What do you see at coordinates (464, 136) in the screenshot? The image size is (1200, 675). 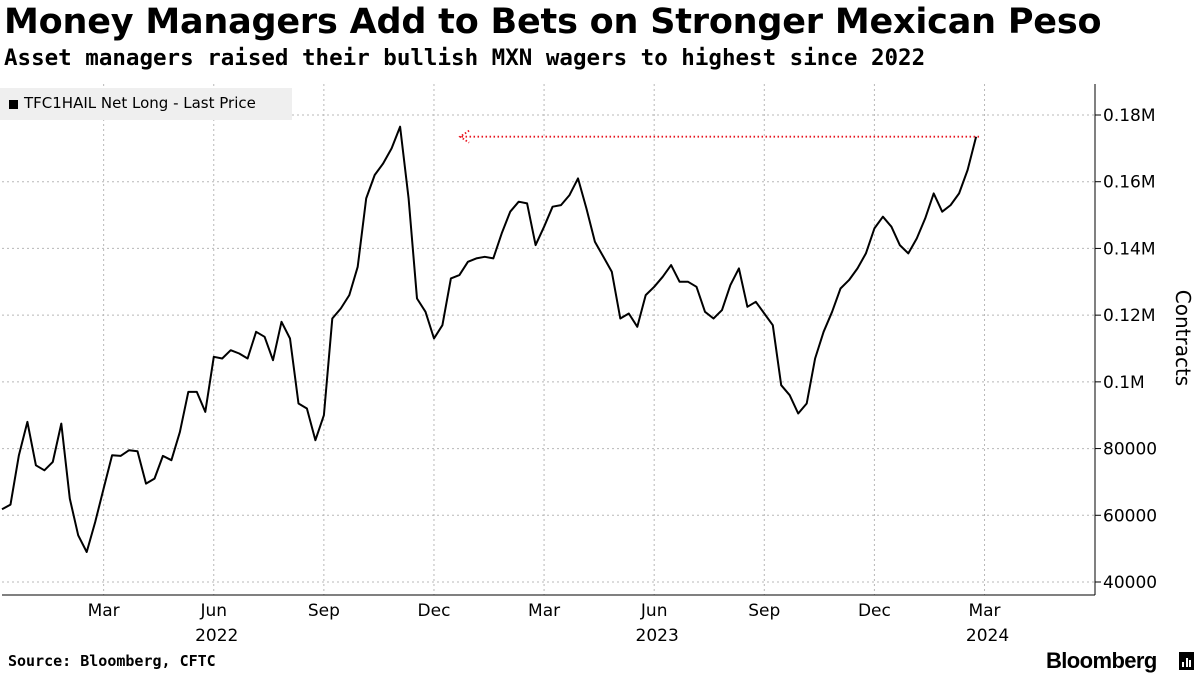 I see `annotation-arrow-head` at bounding box center [464, 136].